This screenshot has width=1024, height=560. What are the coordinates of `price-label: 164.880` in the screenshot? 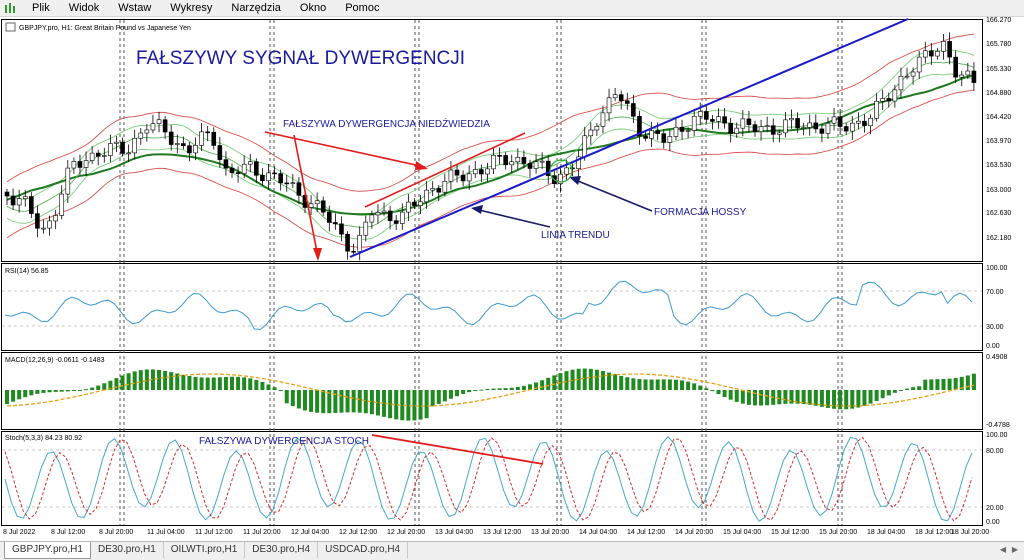 It's located at (998, 93).